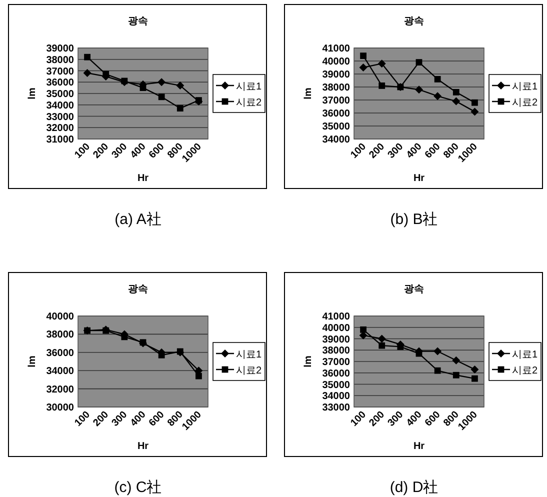 The image size is (547, 497). Describe the element at coordinates (60, 408) in the screenshot. I see `y-tick-label: 30000` at that location.